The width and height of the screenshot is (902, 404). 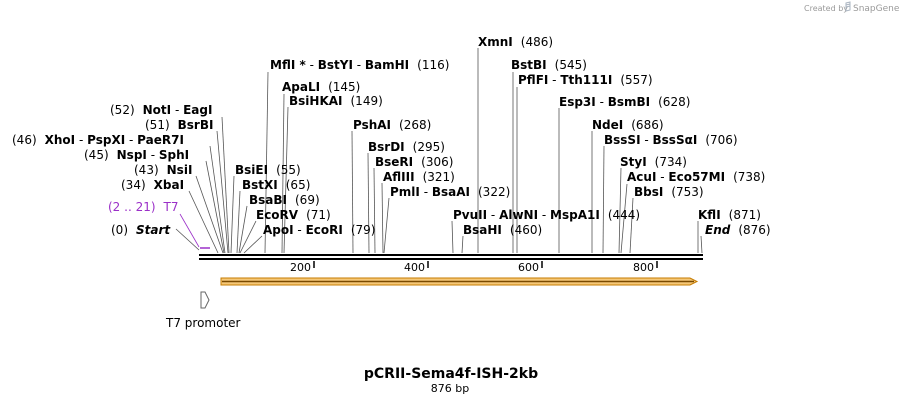 I want to click on label-part: Start, so click(x=153, y=230).